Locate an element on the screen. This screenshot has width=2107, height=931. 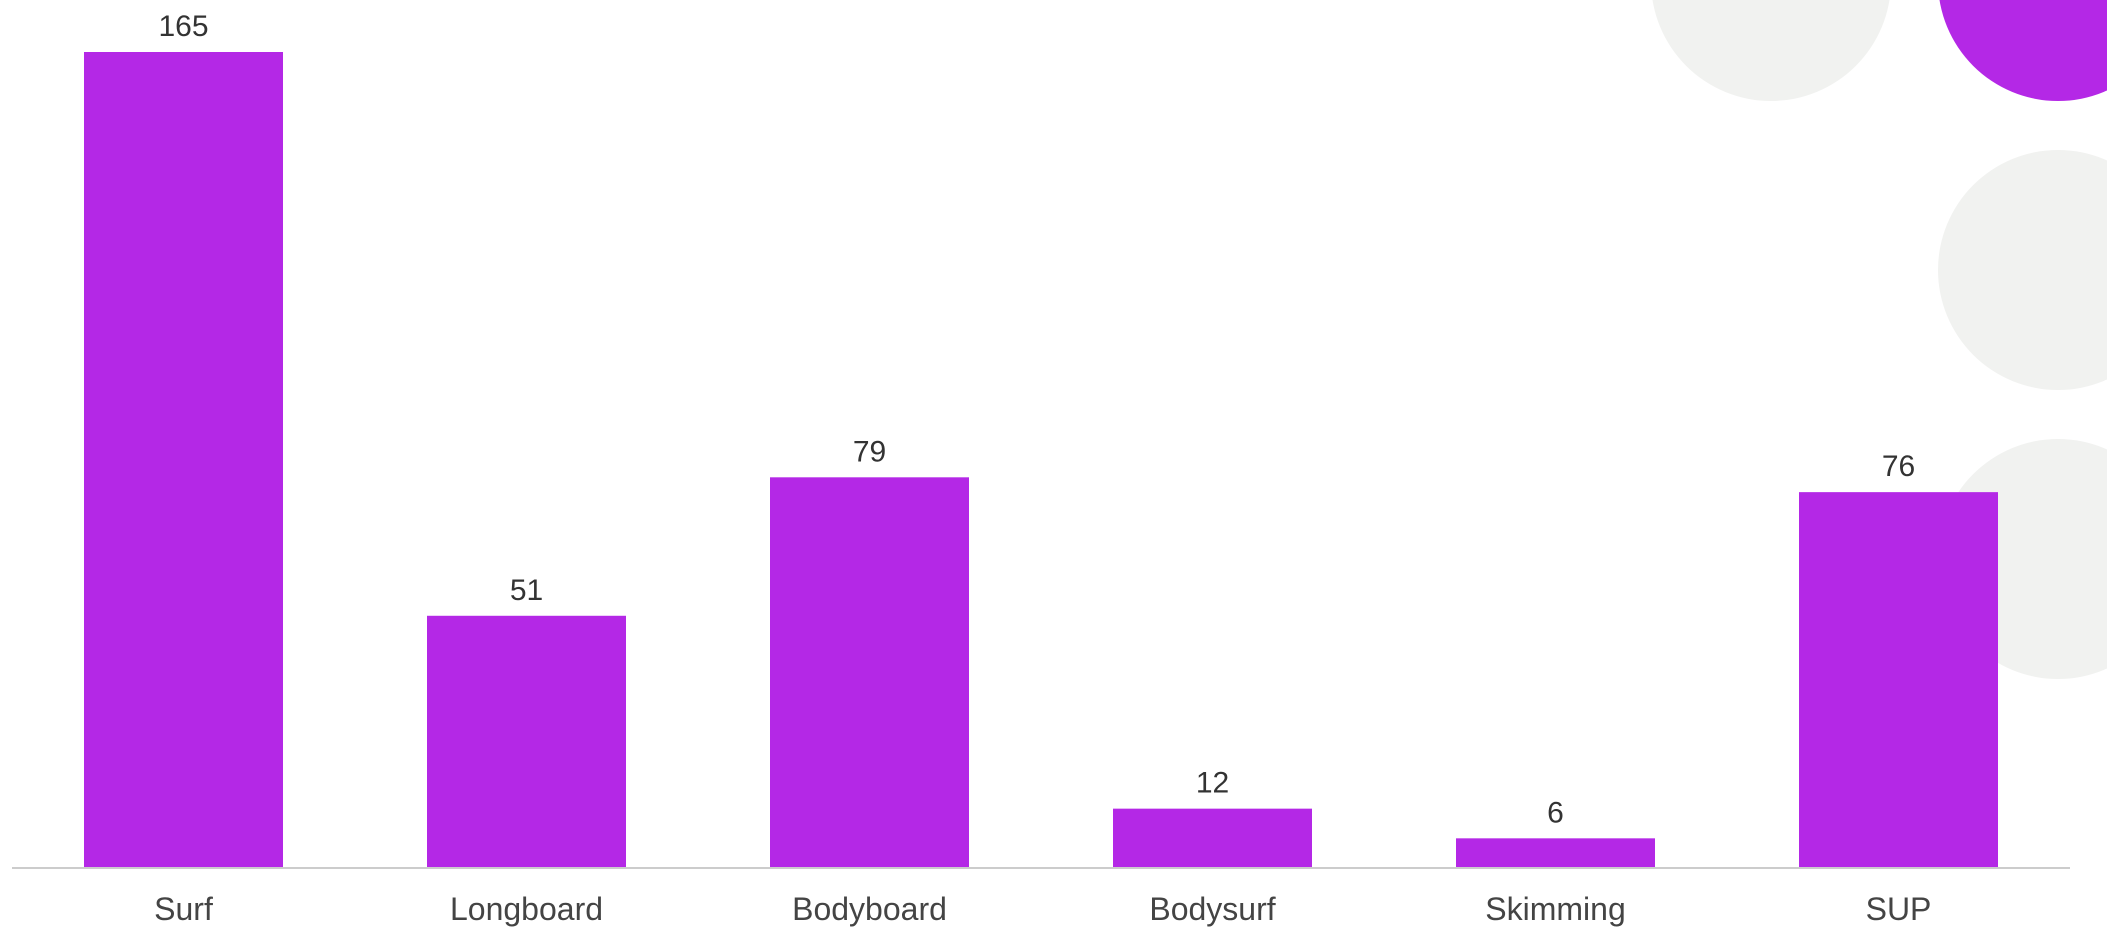
decor-circle-gray-top is located at coordinates (1771, 50).